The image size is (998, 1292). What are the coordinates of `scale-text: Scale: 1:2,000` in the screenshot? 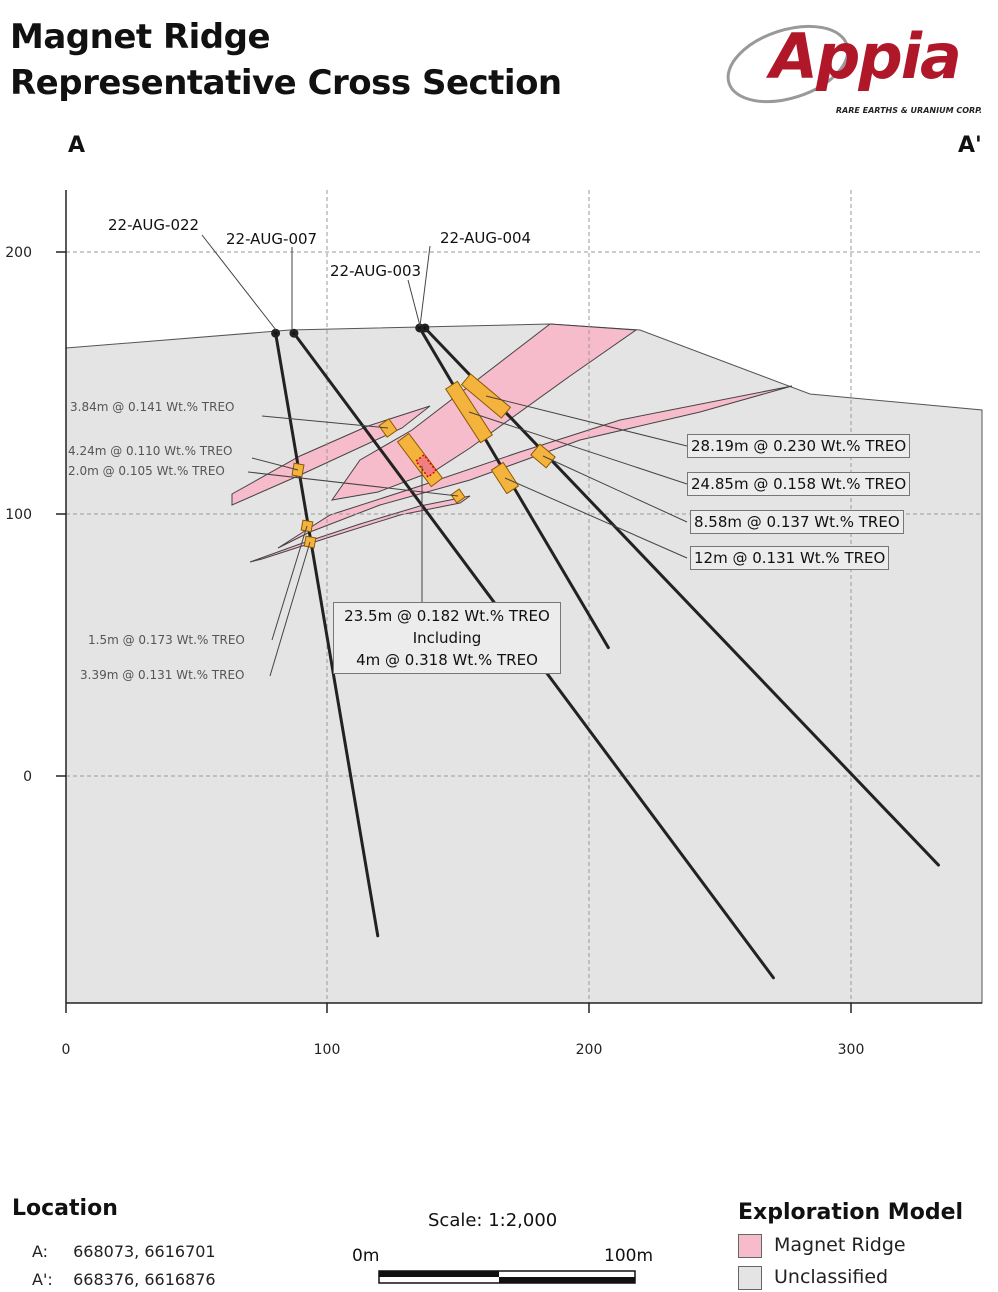 It's located at (493, 1220).